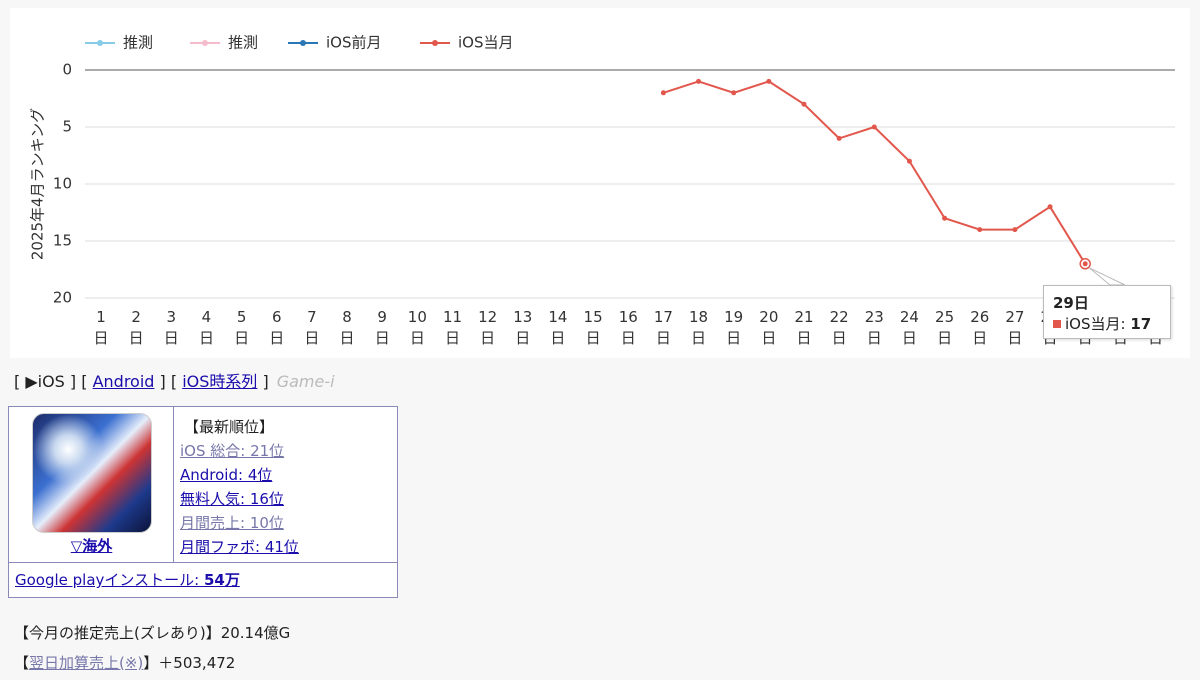 The height and width of the screenshot is (680, 1200). I want to click on revenue-text: 【今月の推定売上(ズレあり)】20.14億G, so click(152, 633).